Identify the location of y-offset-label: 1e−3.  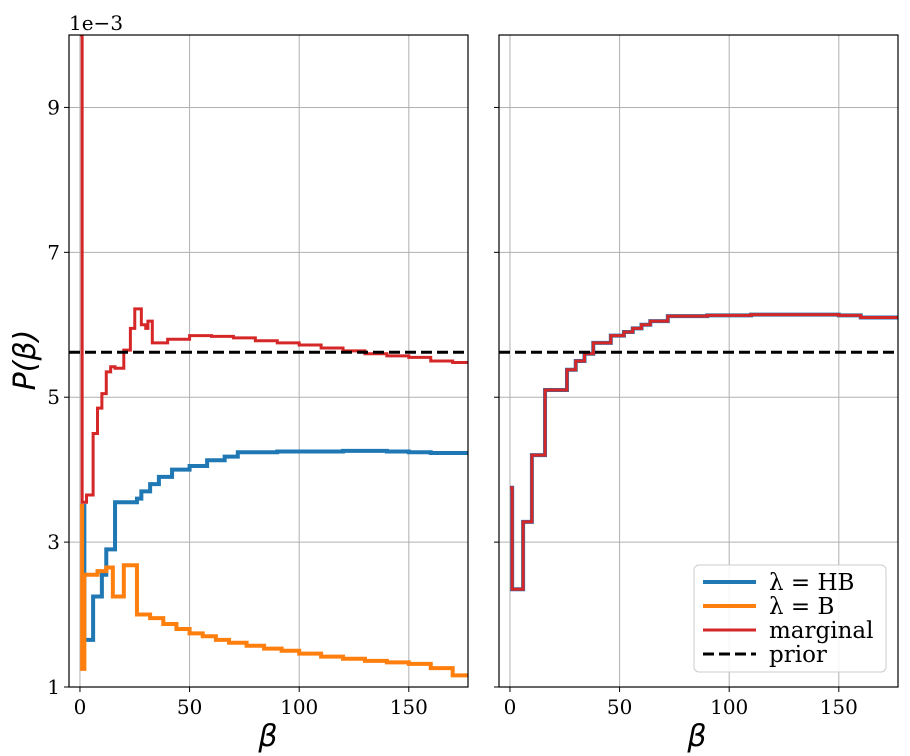
(96, 23).